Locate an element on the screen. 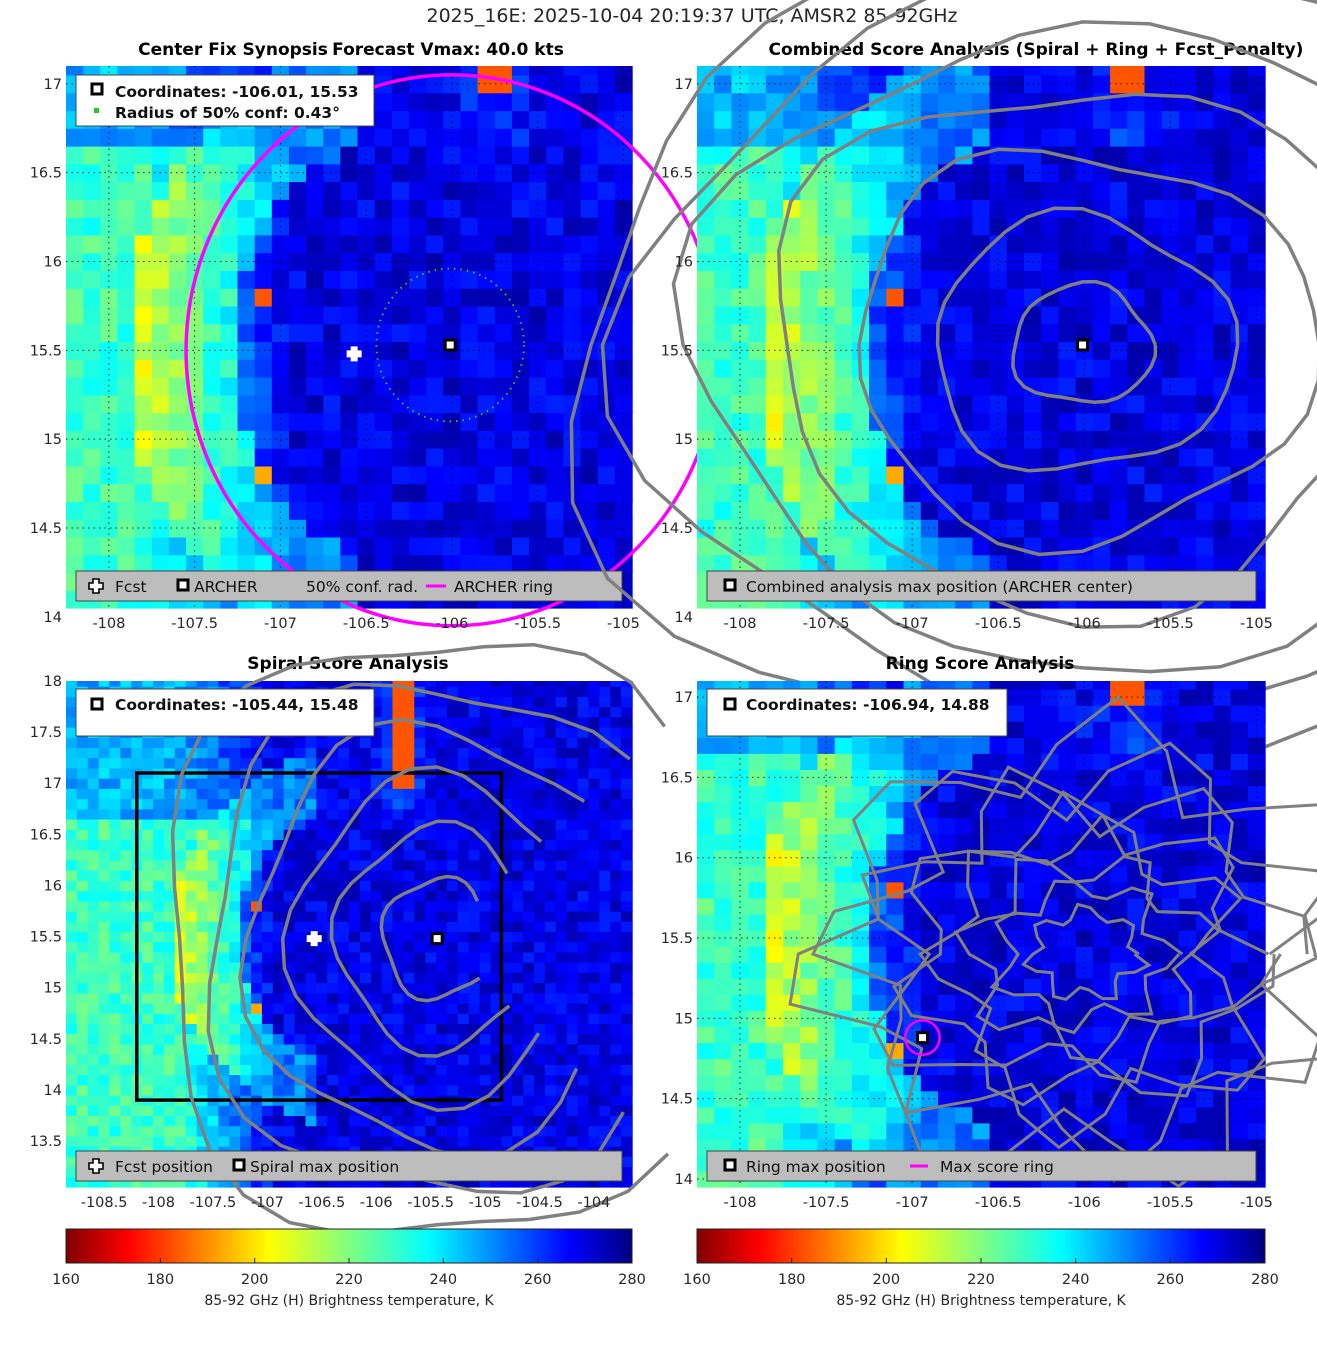 The width and height of the screenshot is (1317, 1350). archer-square-icon is located at coordinates (183, 585).